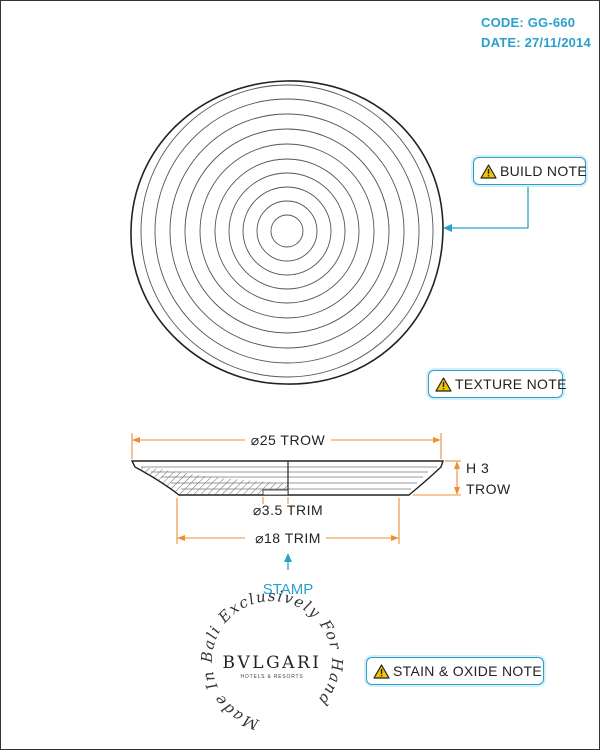 The width and height of the screenshot is (600, 750). I want to click on texture-note: TEXTURE NOTE, so click(497, 384).